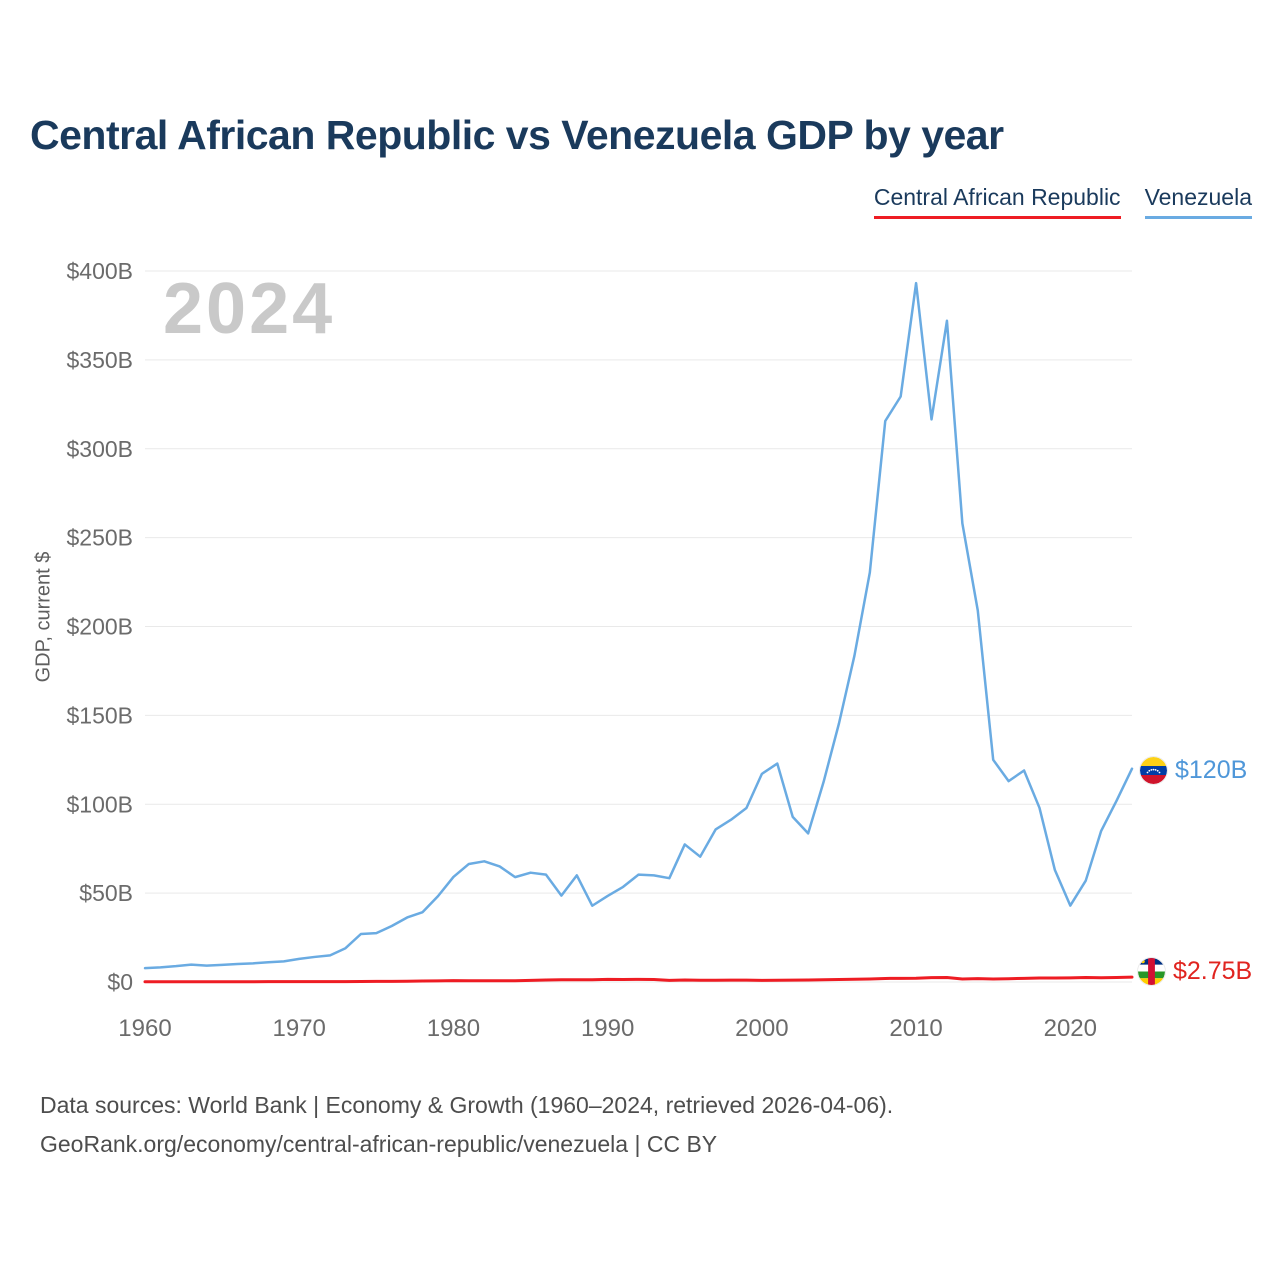 This screenshot has height=1280, width=1280. I want to click on y-tick-label: $250B, so click(99, 538).